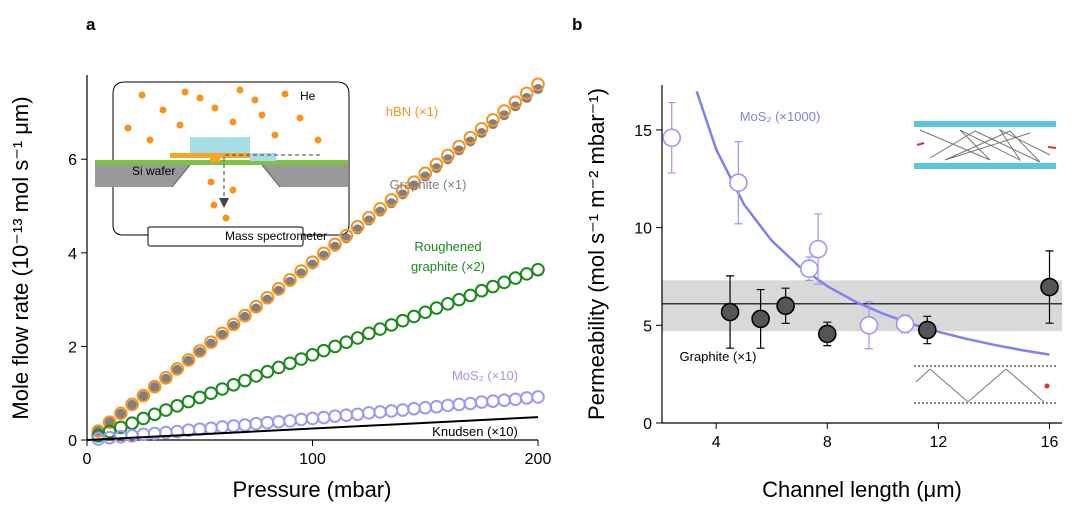  What do you see at coordinates (475, 431) in the screenshot?
I see `series-label: Knudsen (×10)` at bounding box center [475, 431].